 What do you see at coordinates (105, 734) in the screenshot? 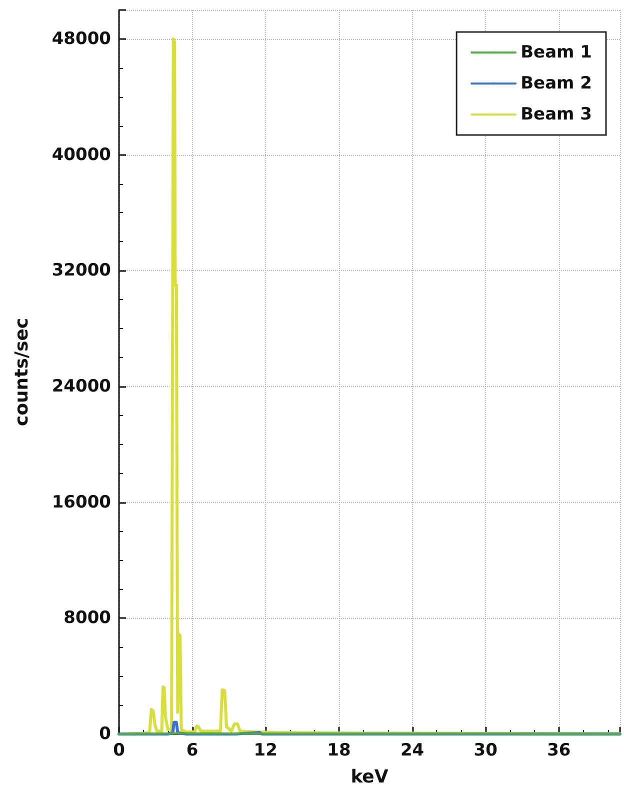
I see `y-tick-label: 0` at bounding box center [105, 734].